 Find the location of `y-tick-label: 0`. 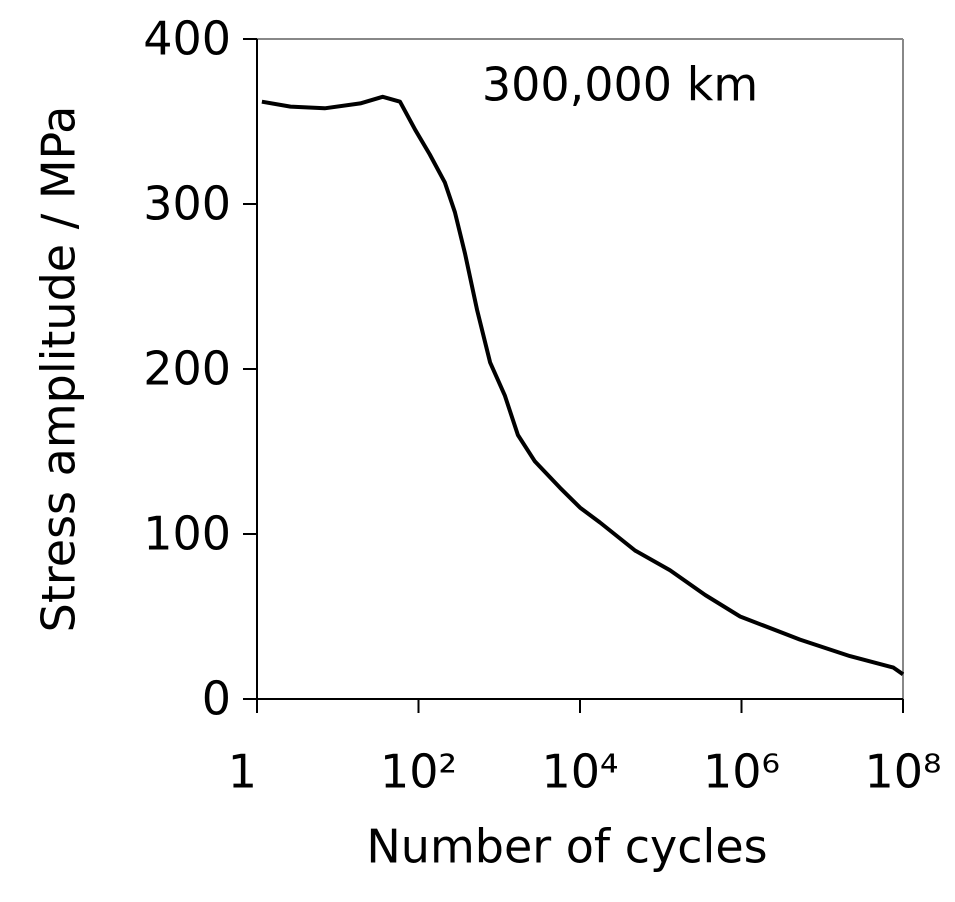

y-tick-label: 0 is located at coordinates (216, 699).